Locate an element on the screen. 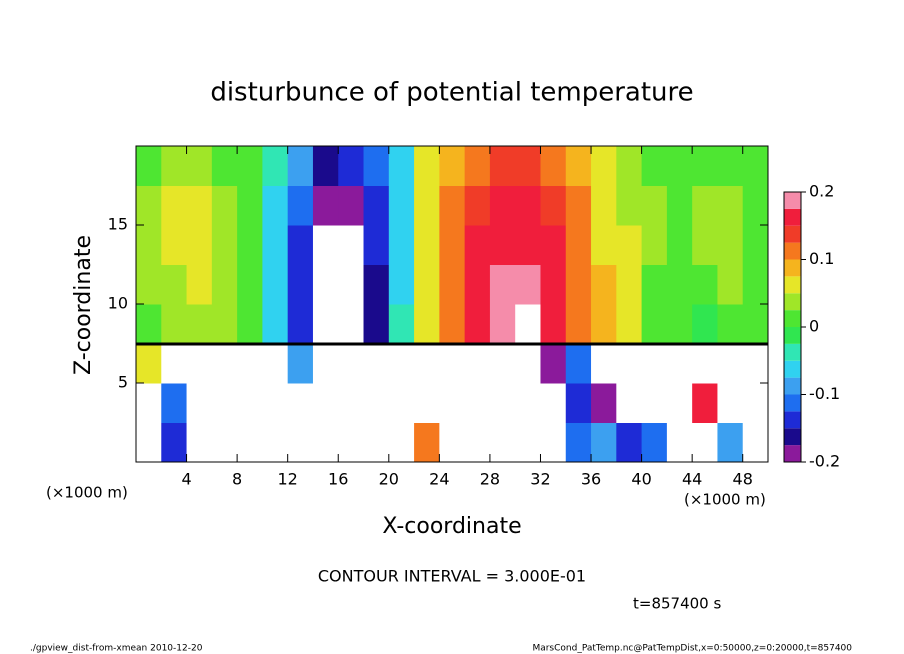 This screenshot has width=904, height=654. x-tick-label: 44 is located at coordinates (692, 479).